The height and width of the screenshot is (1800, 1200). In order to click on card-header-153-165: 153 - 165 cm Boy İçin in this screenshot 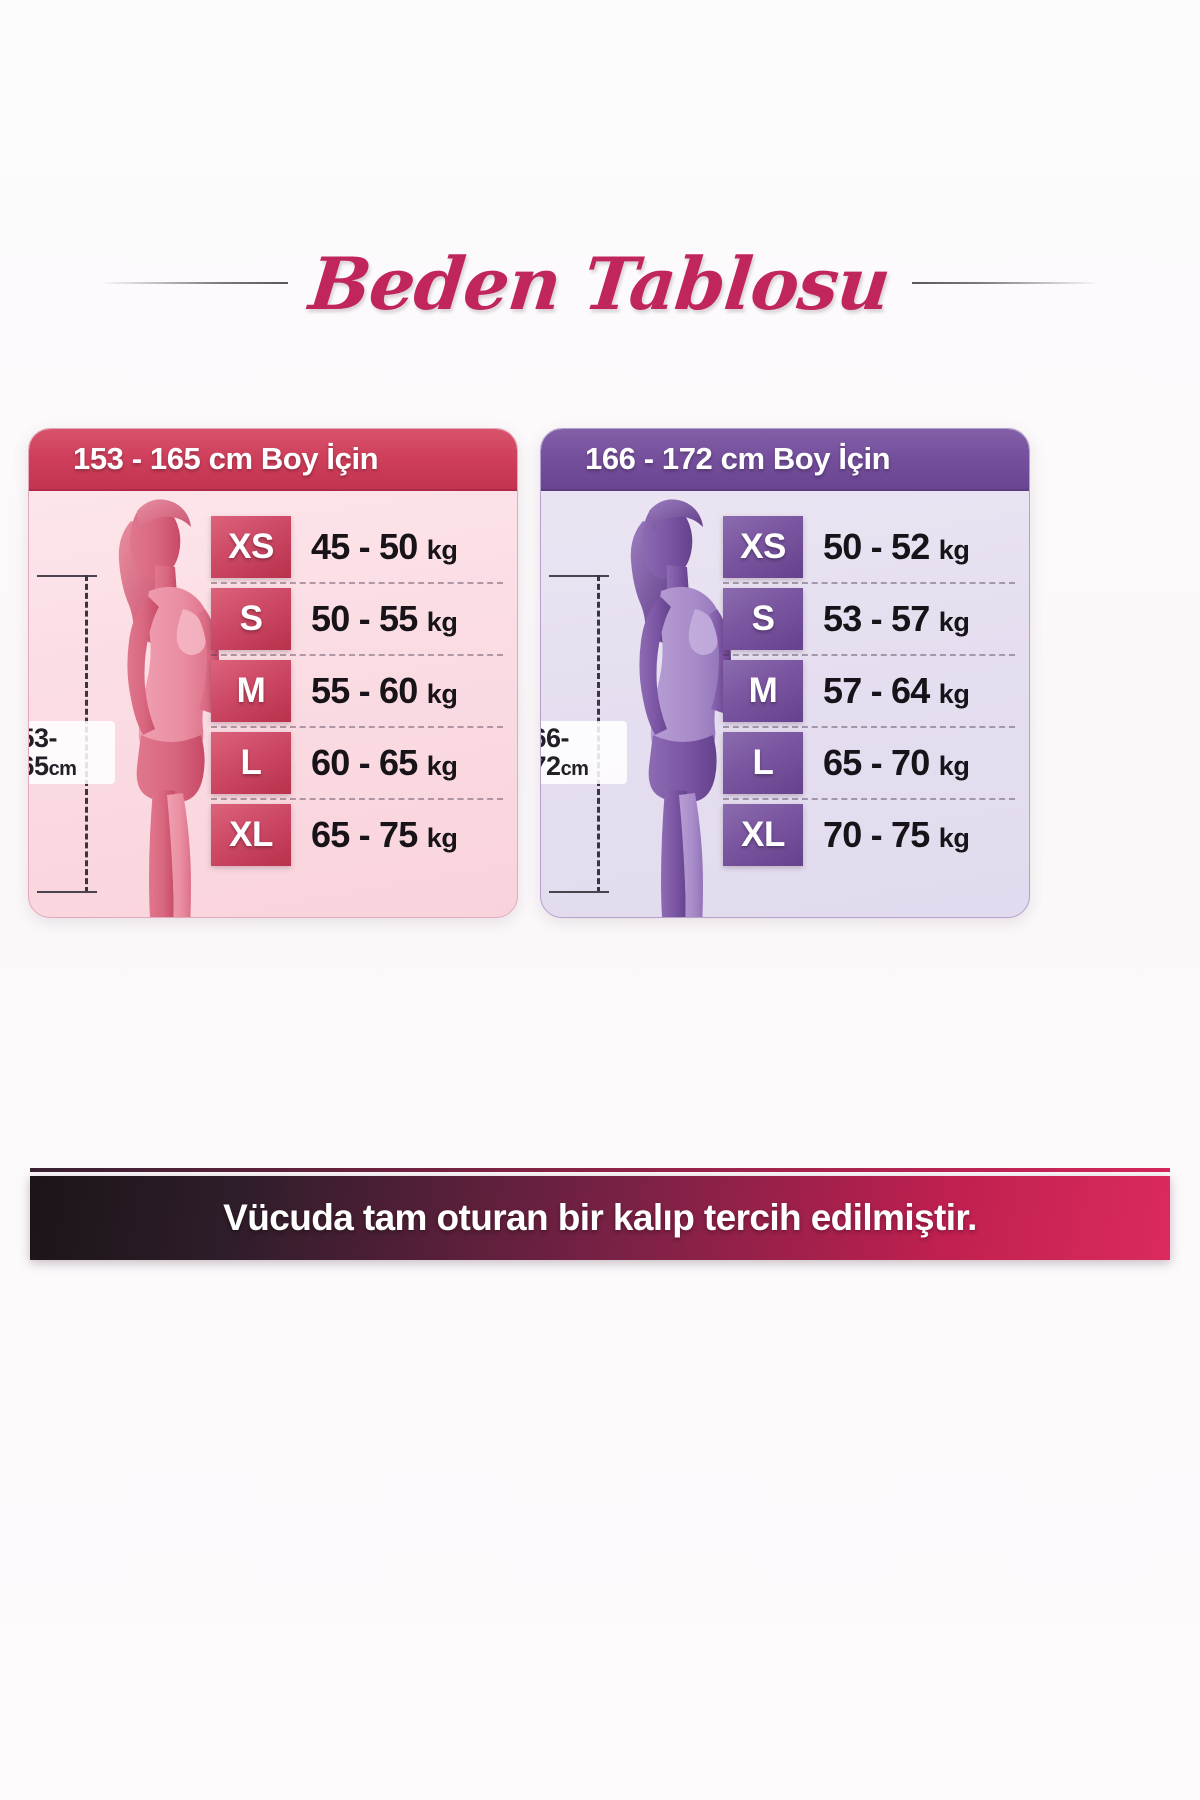, I will do `click(273, 460)`.